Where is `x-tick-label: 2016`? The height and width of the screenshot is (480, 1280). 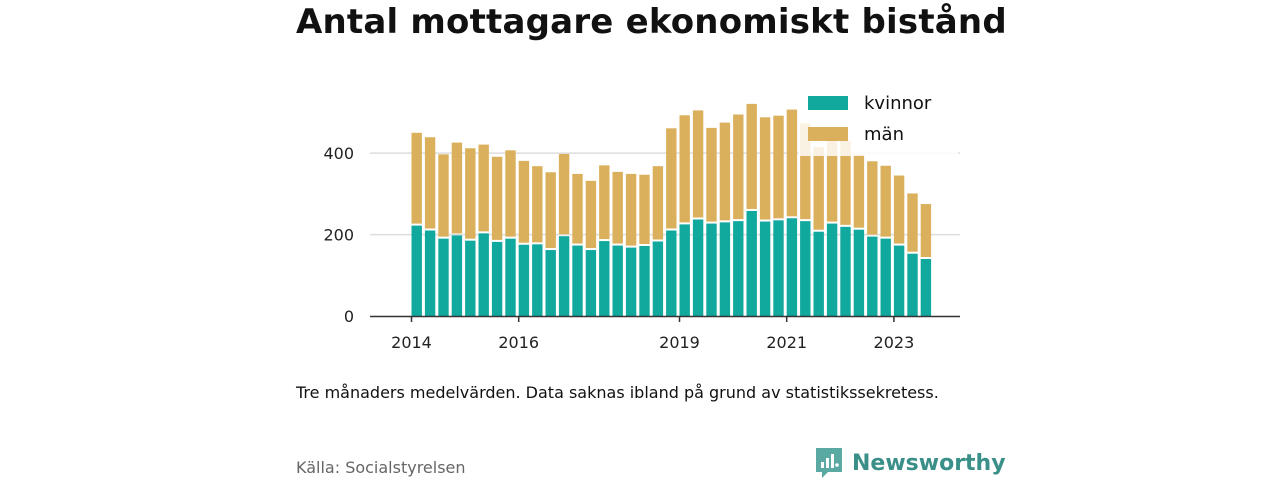 x-tick-label: 2016 is located at coordinates (518, 342).